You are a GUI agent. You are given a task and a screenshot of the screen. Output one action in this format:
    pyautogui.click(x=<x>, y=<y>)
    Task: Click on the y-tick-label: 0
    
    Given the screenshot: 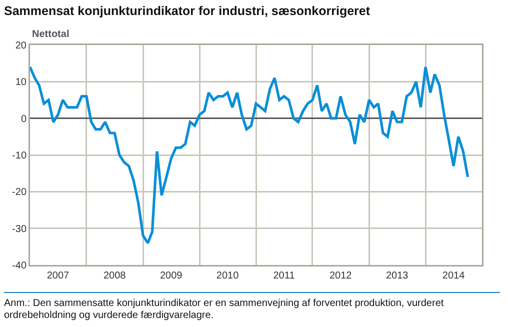 What is the action you would take?
    pyautogui.click(x=23, y=119)
    